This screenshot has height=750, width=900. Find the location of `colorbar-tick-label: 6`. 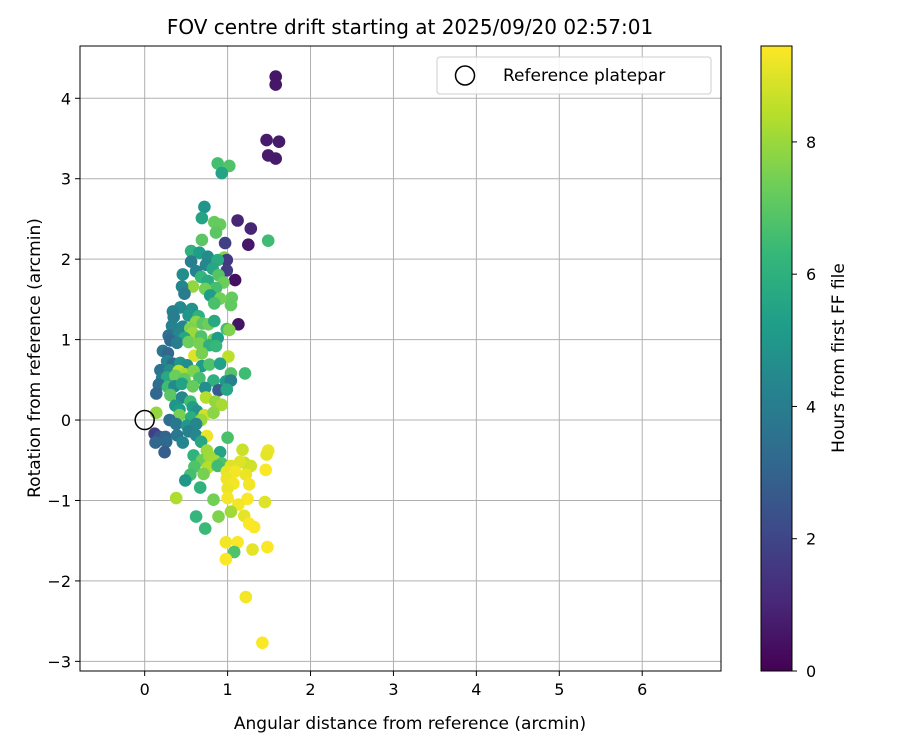

colorbar-tick-label: 6 is located at coordinates (811, 274).